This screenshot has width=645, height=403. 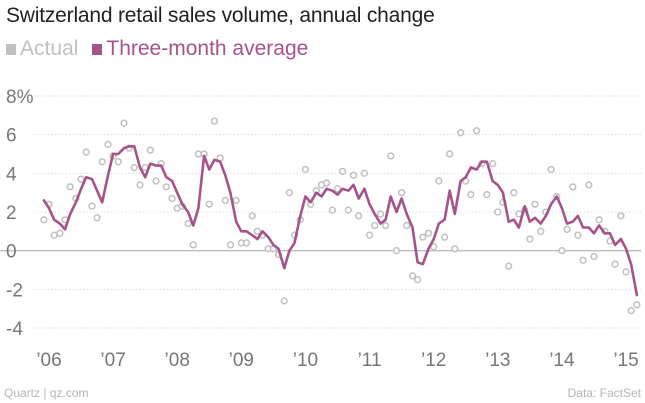 I want to click on legend-item-average: Three-month average, so click(x=200, y=49).